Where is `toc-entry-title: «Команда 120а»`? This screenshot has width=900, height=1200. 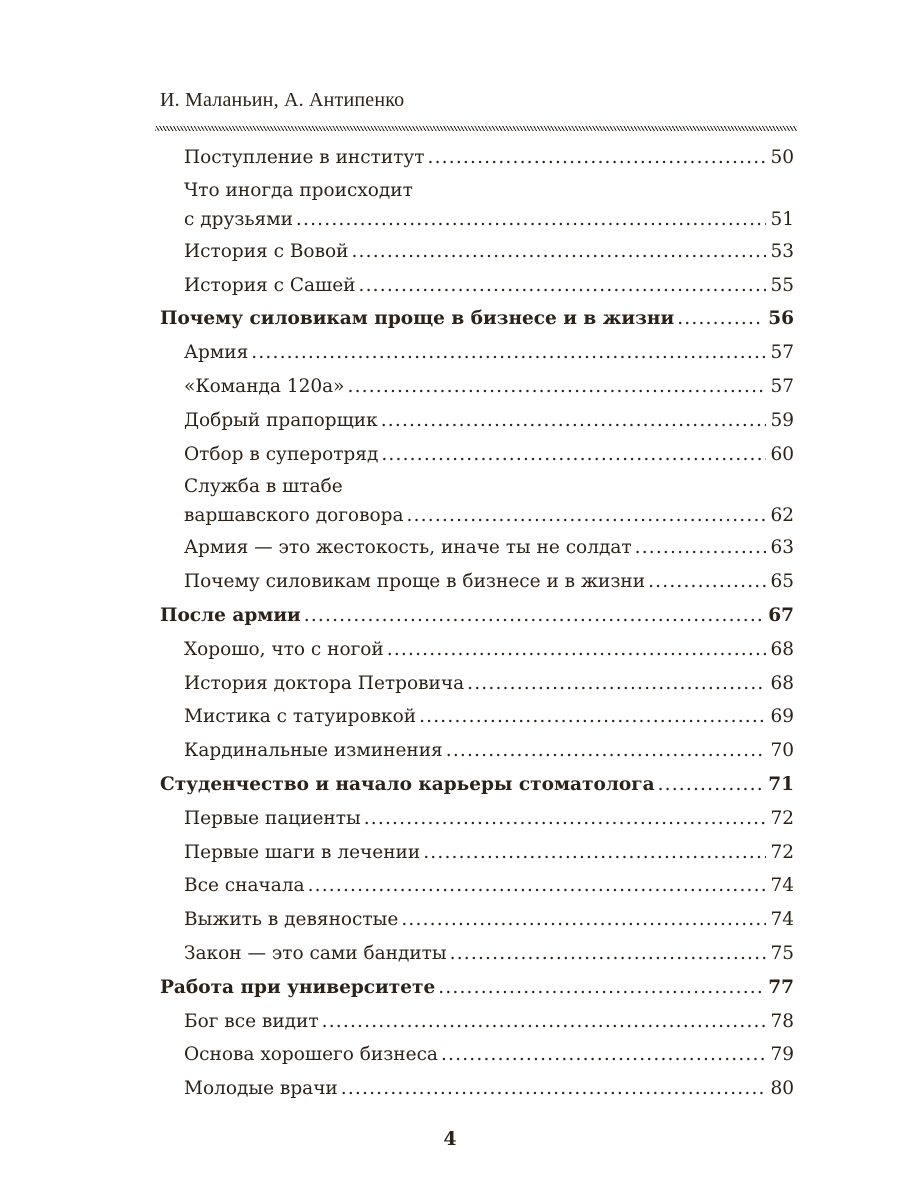
toc-entry-title: «Команда 120а» is located at coordinates (264, 386).